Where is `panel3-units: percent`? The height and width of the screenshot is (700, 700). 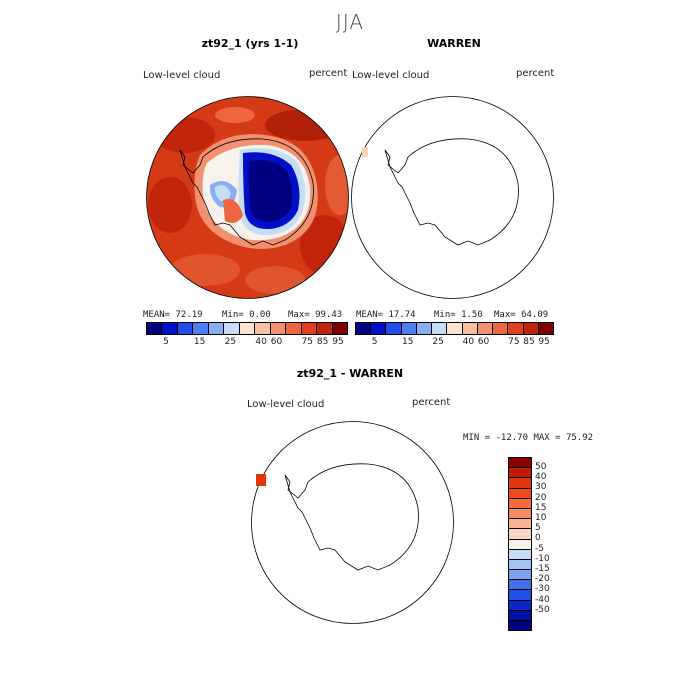 panel3-units: percent is located at coordinates (431, 402).